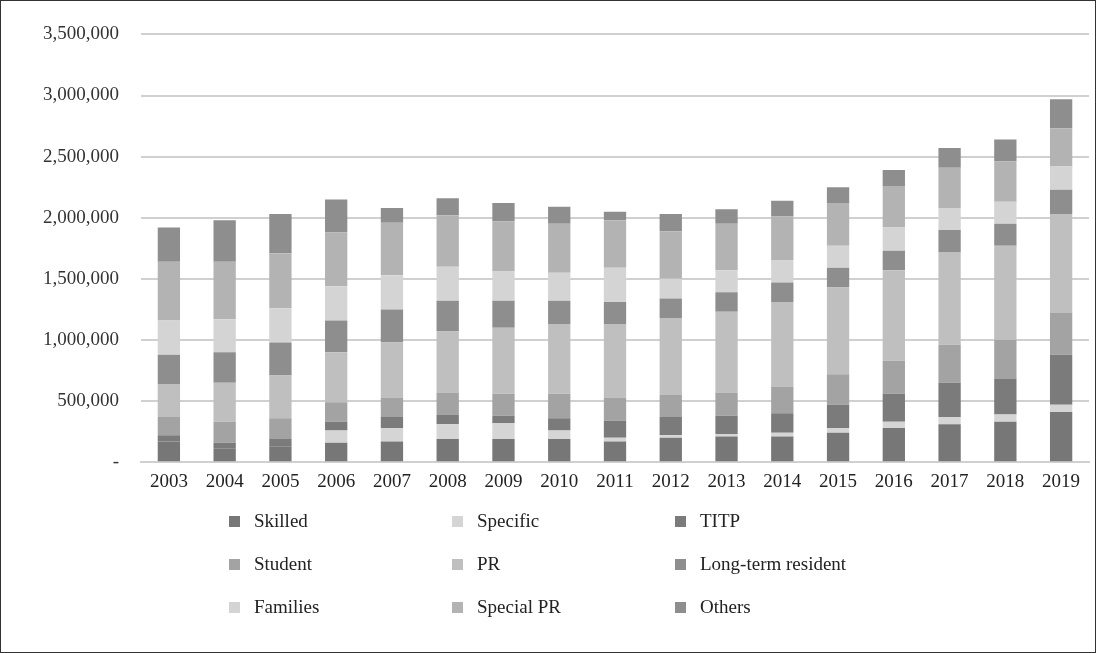 The height and width of the screenshot is (653, 1096). What do you see at coordinates (81, 94) in the screenshot?
I see `y-tick-label: 3,000,000` at bounding box center [81, 94].